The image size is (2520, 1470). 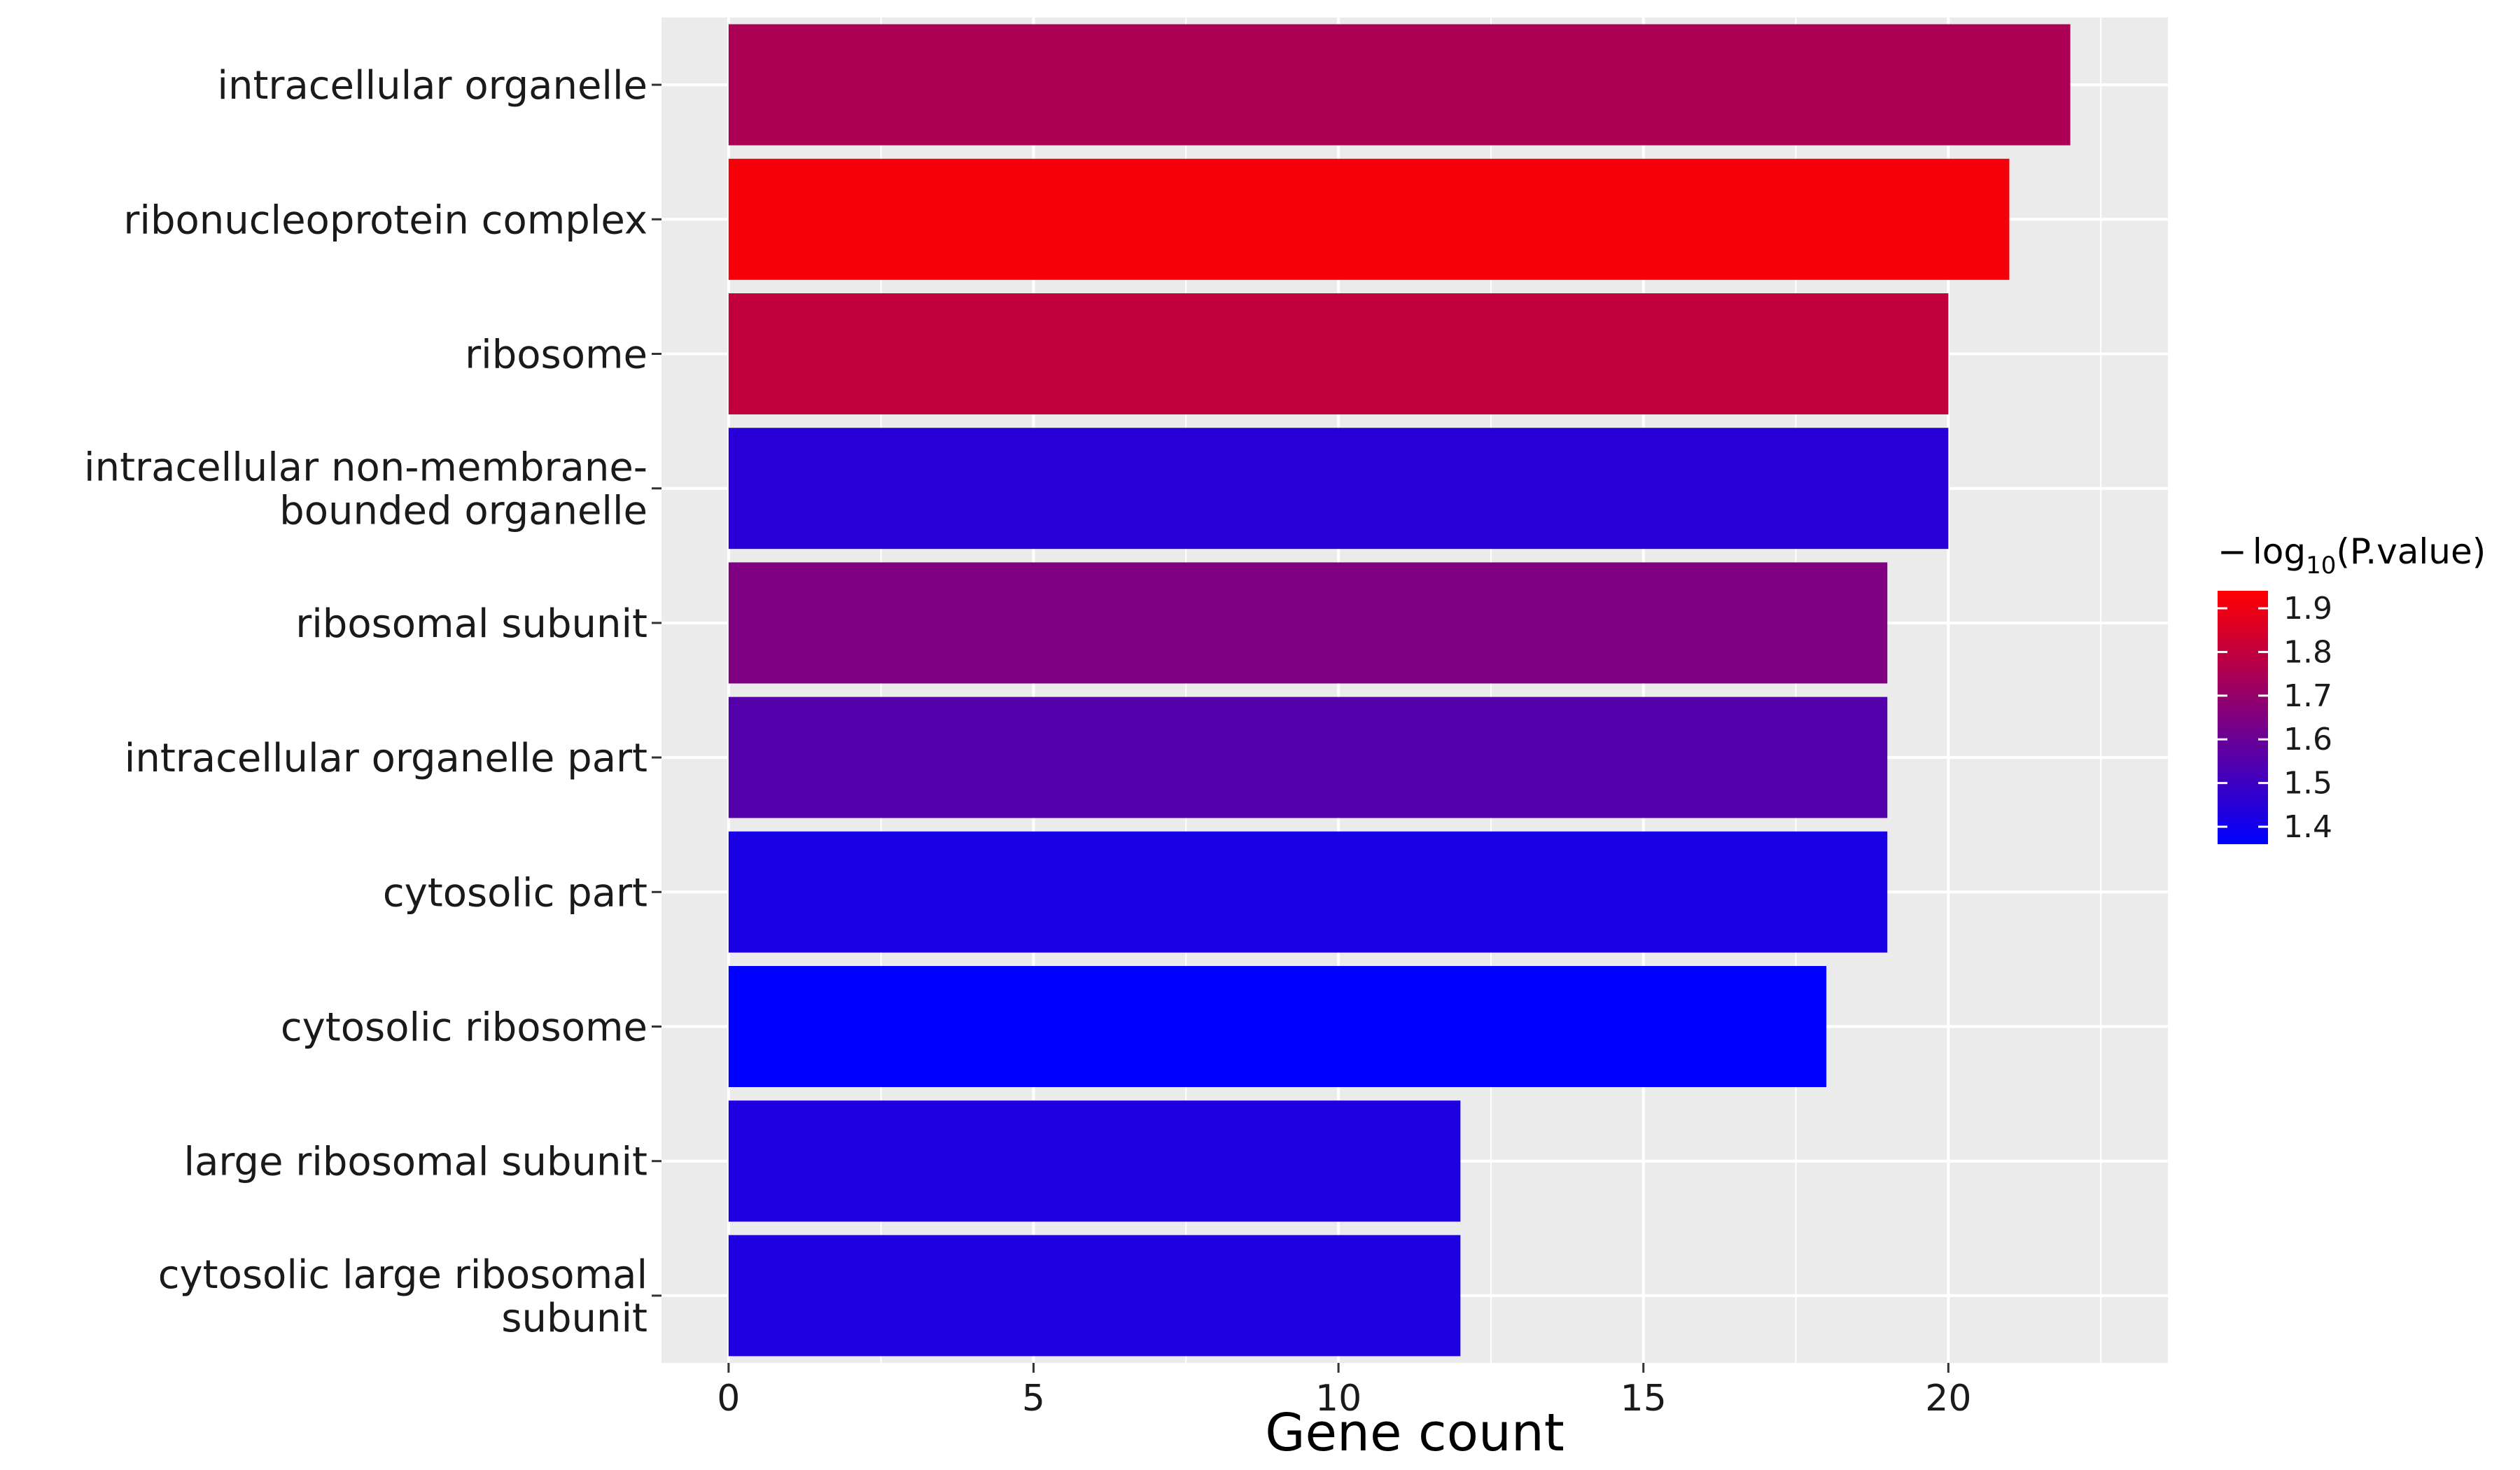 What do you see at coordinates (515, 893) in the screenshot?
I see `y-tick-label: cytosolic part` at bounding box center [515, 893].